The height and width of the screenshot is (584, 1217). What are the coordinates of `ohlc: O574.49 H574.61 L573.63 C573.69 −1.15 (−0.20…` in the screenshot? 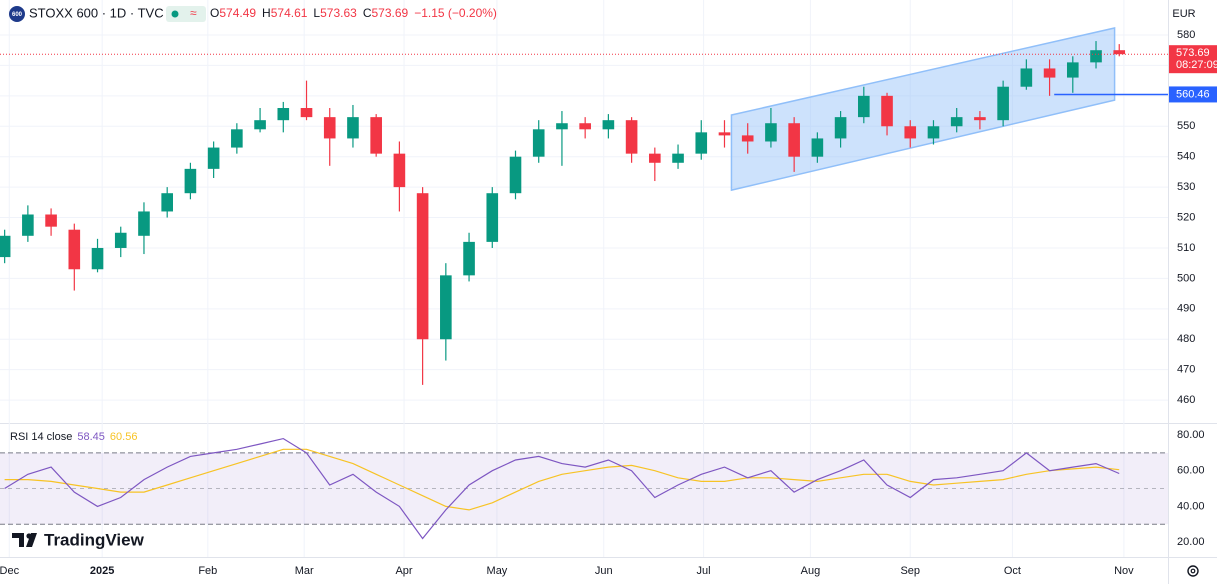 It's located at (353, 13).